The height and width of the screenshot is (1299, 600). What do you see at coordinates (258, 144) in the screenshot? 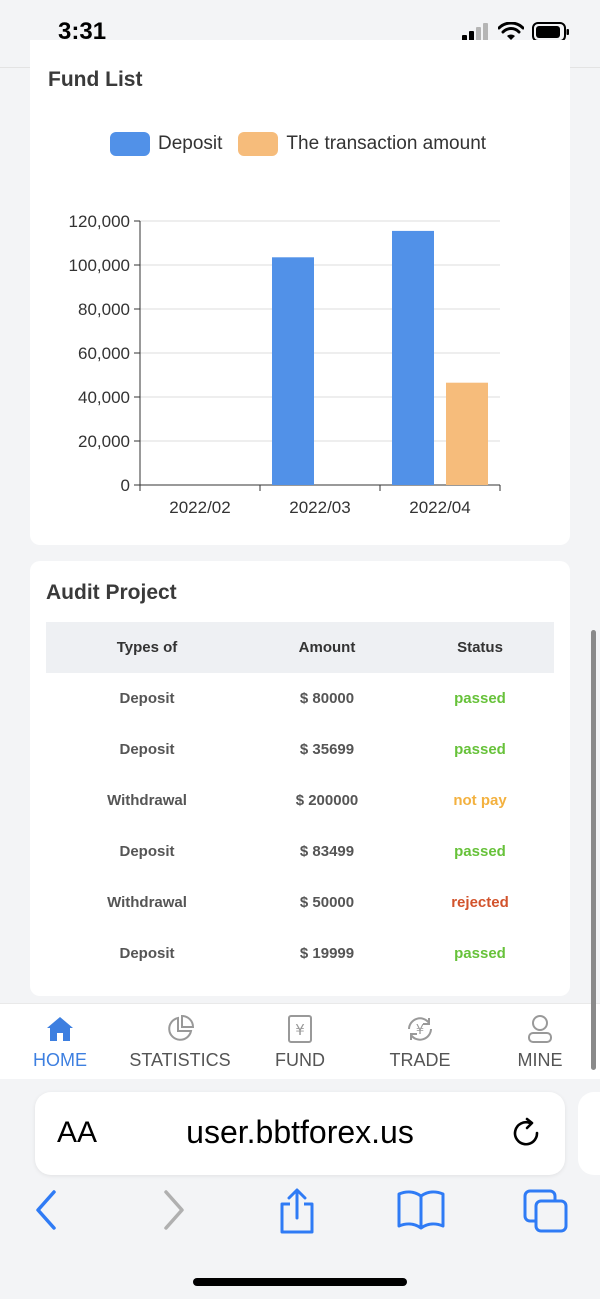
I see `legend-swatch-transaction` at bounding box center [258, 144].